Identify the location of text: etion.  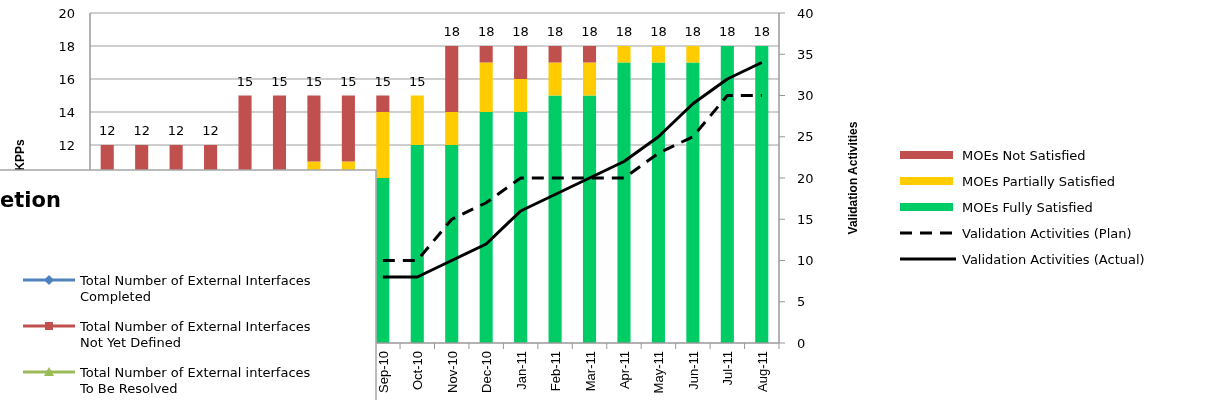
(30, 200).